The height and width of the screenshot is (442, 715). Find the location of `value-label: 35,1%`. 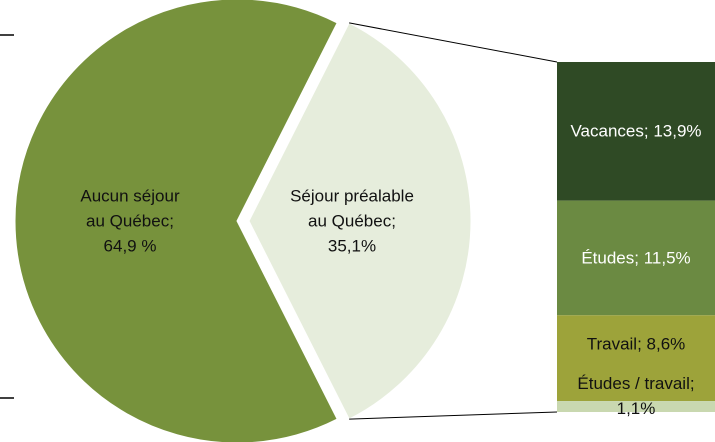

value-label: 35,1% is located at coordinates (352, 246).